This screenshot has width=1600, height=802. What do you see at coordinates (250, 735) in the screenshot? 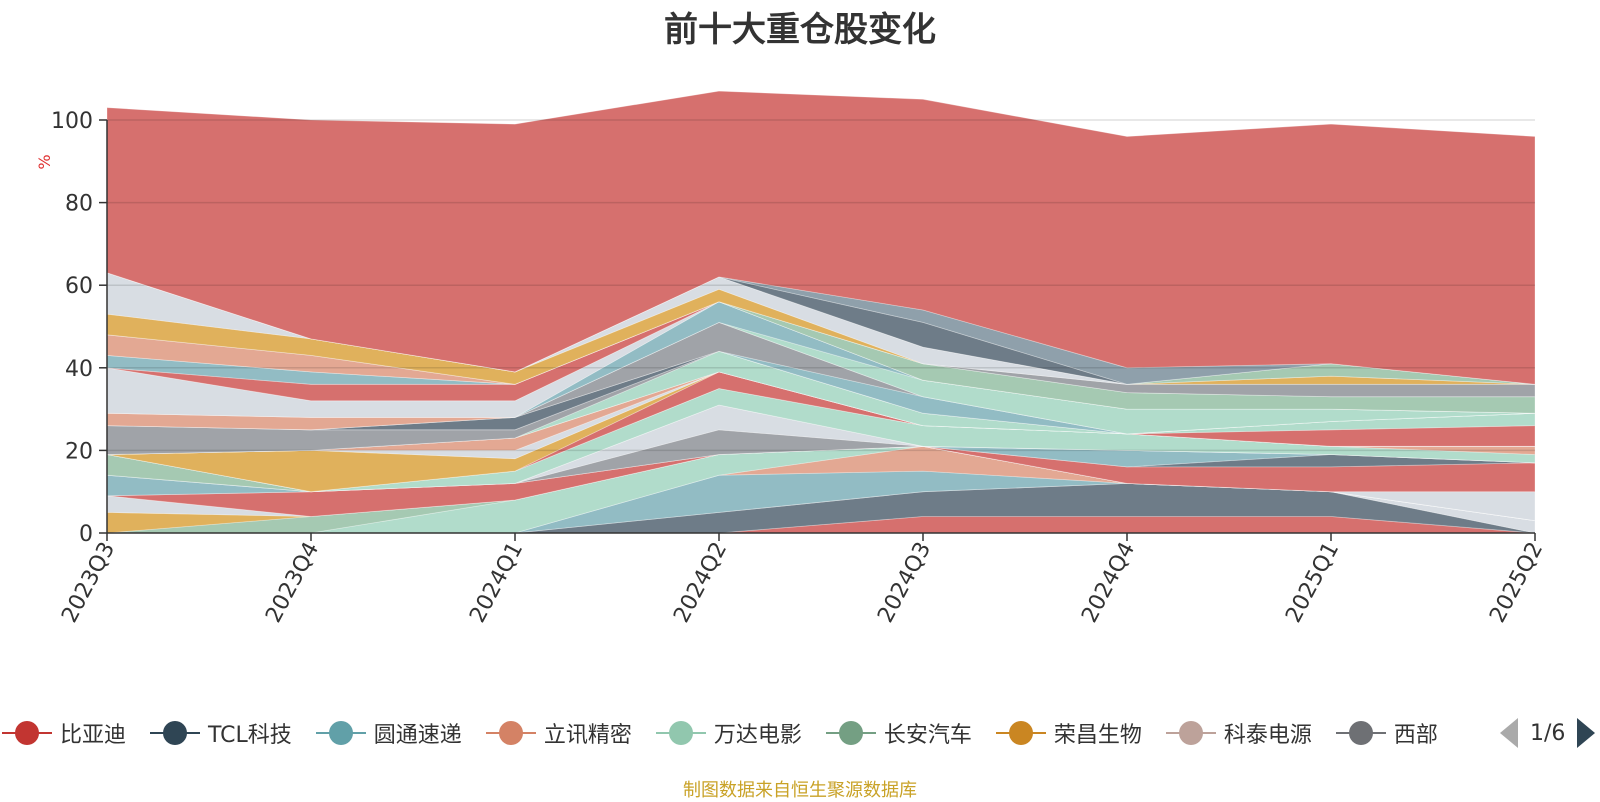
I see `legend-label: TCL科技` at bounding box center [250, 735].